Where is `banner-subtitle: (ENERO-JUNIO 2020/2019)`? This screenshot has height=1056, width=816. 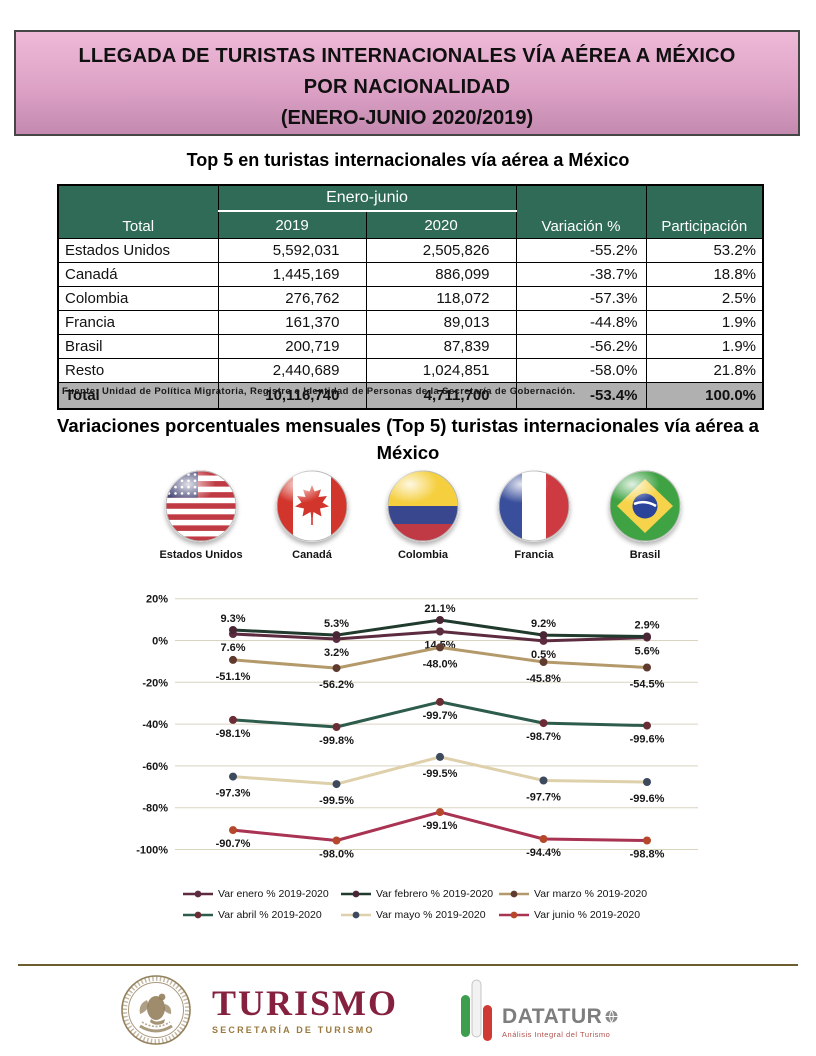
banner-subtitle: (ENERO-JUNIO 2020/2019) is located at coordinates (407, 118).